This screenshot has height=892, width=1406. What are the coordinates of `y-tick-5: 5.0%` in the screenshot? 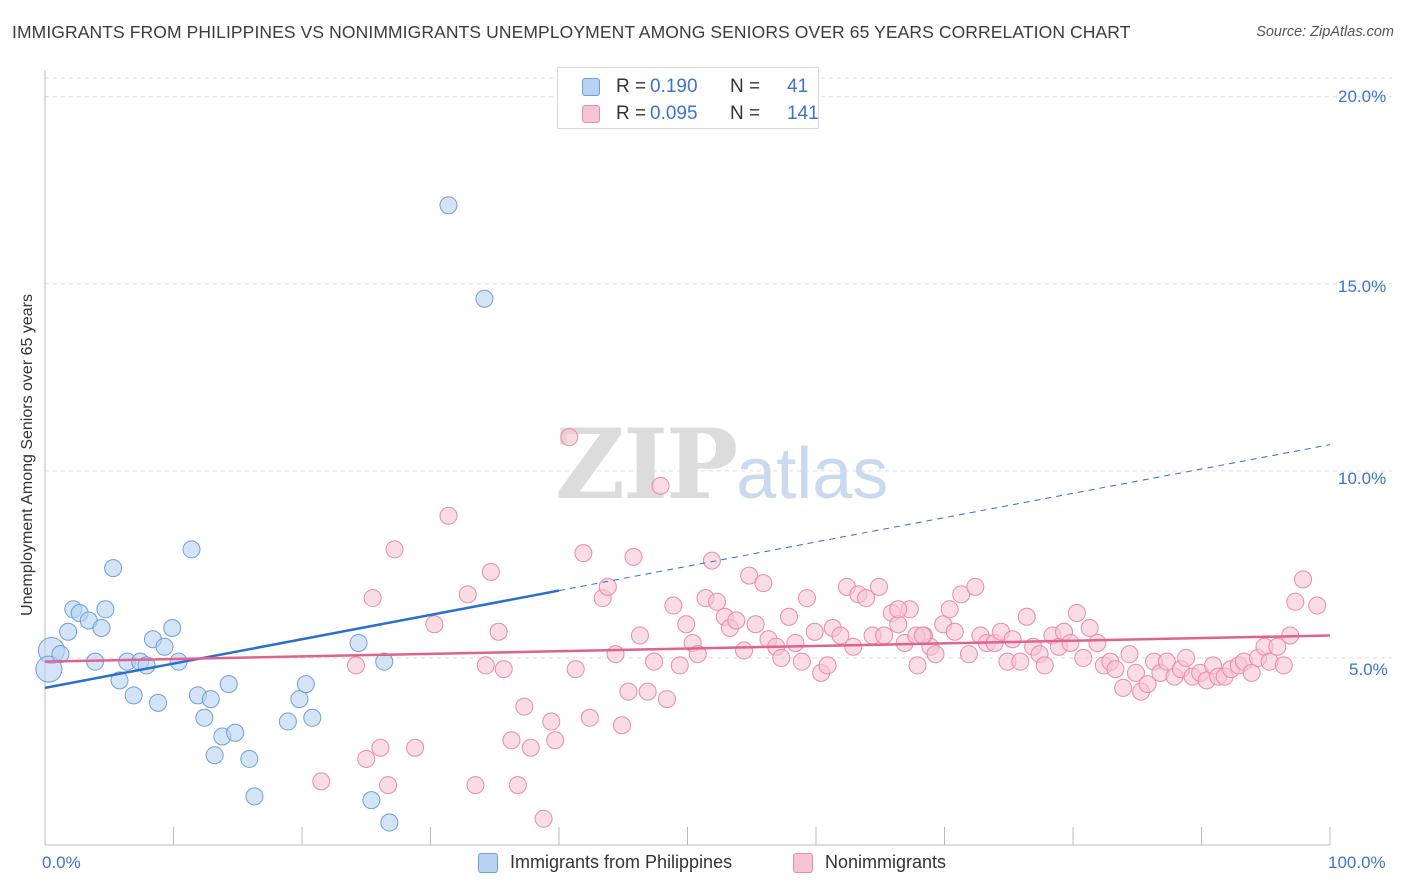 It's located at (1368, 669).